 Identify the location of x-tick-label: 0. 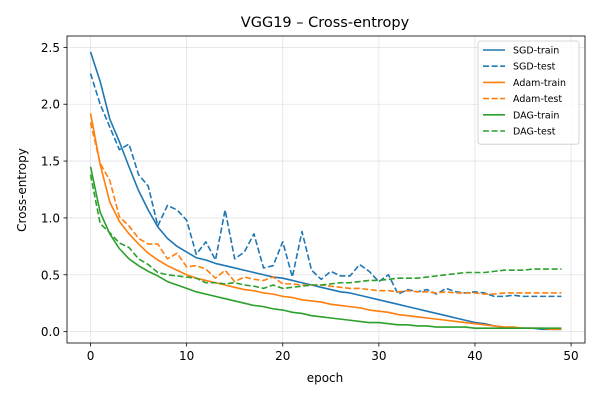
(91, 356).